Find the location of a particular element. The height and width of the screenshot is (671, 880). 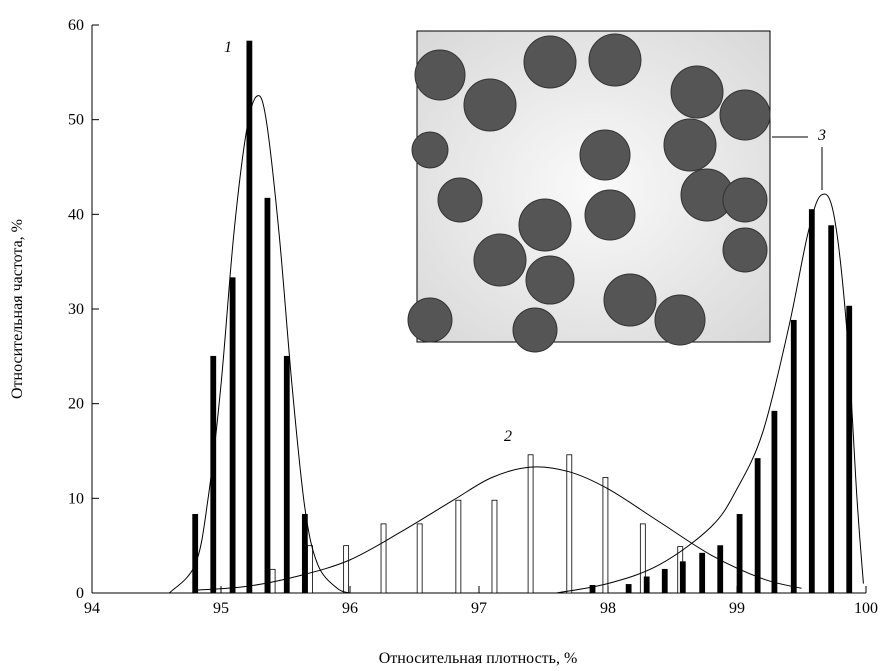

fit-curve is located at coordinates (498, 528).